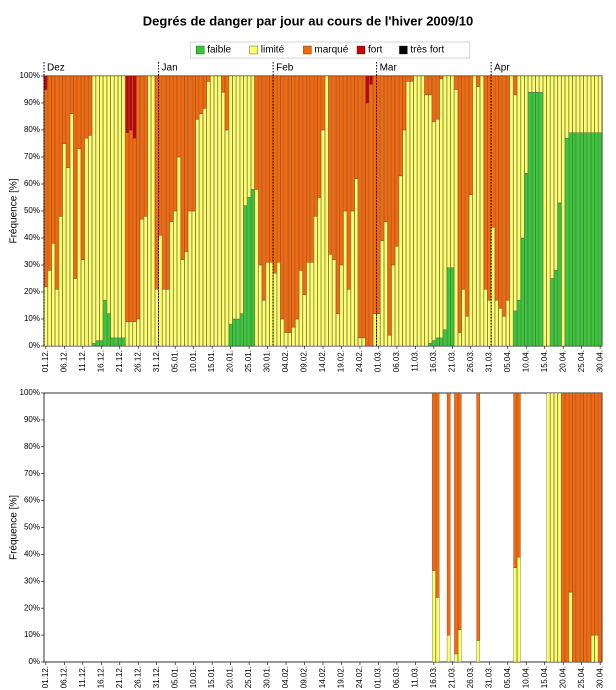  What do you see at coordinates (32, 473) in the screenshot?
I see `y-tick-label: 70%` at bounding box center [32, 473].